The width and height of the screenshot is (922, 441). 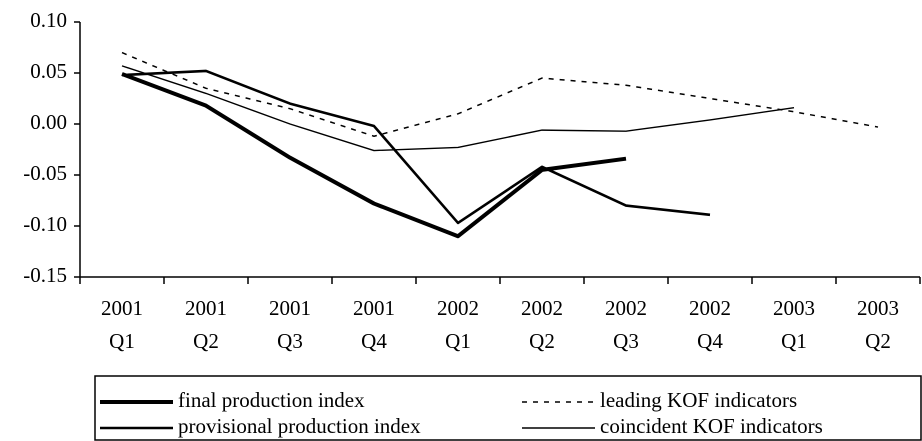 I want to click on x-tick-label: 2003 Q2, so click(x=878, y=324).